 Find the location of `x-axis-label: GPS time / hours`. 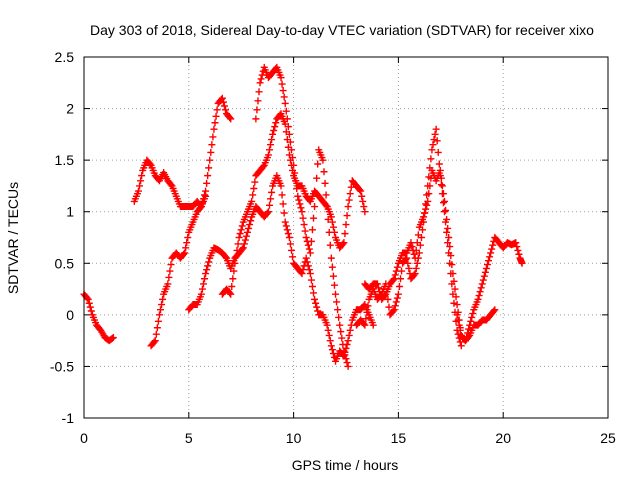

x-axis-label: GPS time / hours is located at coordinates (345, 465).